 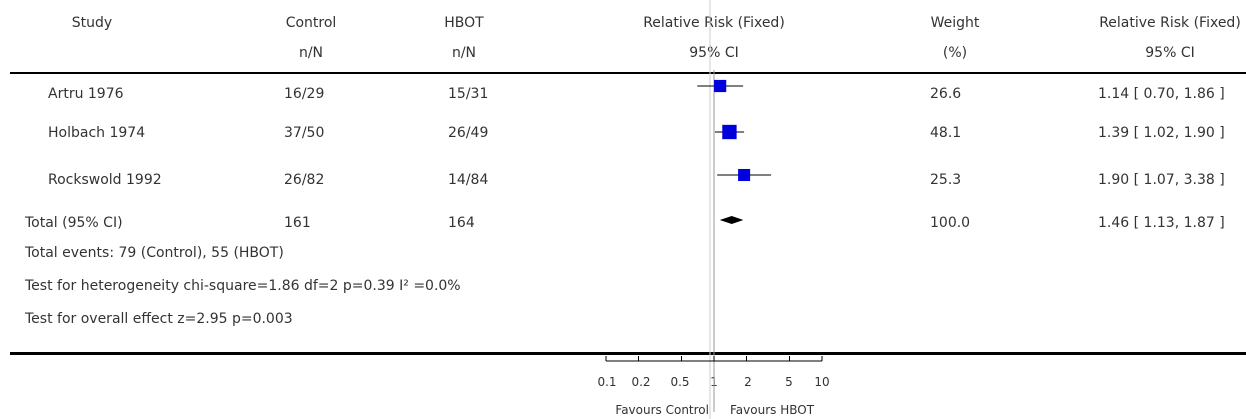 What do you see at coordinates (714, 23) in the screenshot?
I see `header-plot: Relative Risk (Fixed)` at bounding box center [714, 23].